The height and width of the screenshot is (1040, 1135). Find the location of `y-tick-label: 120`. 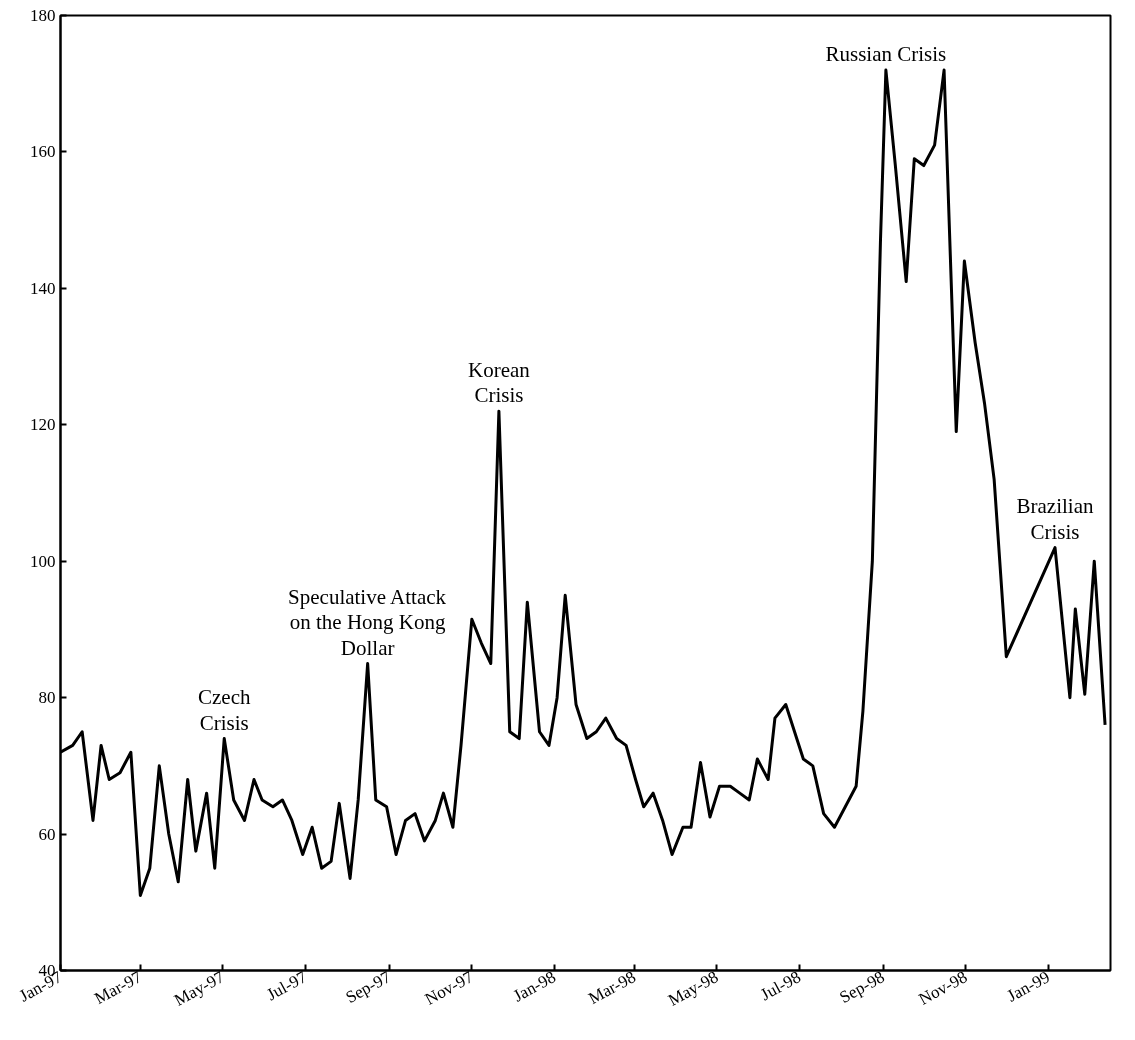

y-tick-label: 120 is located at coordinates (43, 425).